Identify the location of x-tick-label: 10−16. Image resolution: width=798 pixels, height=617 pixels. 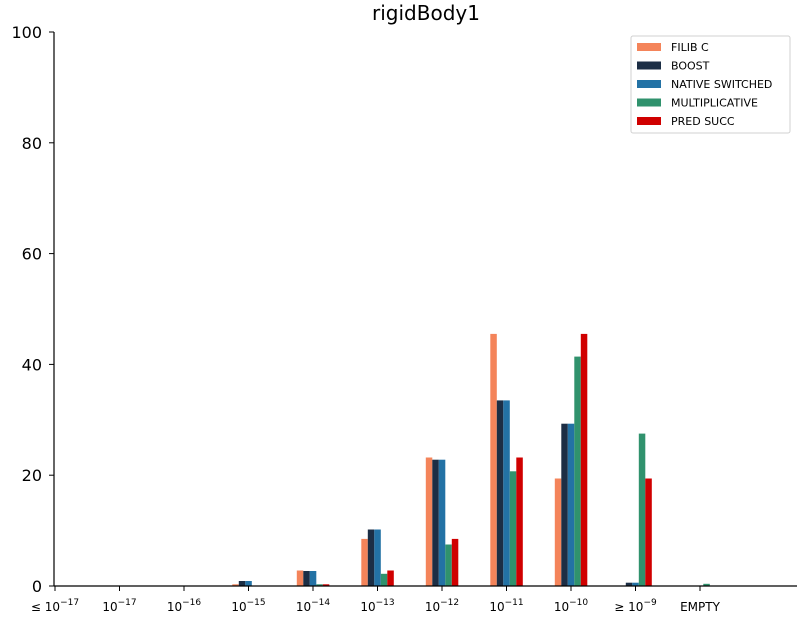
(184, 606).